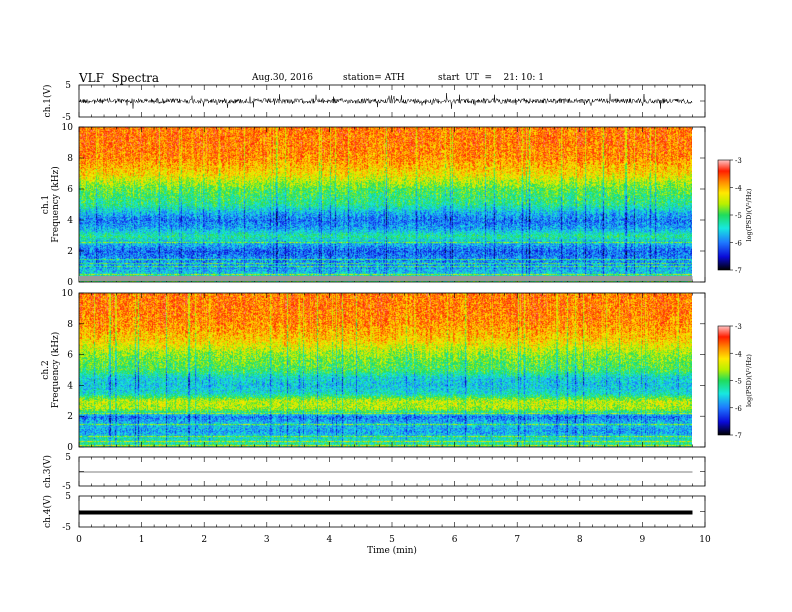 This screenshot has height=612, width=792. Describe the element at coordinates (738, 436) in the screenshot. I see `ch2-colorbar-tick-label: -7` at that location.